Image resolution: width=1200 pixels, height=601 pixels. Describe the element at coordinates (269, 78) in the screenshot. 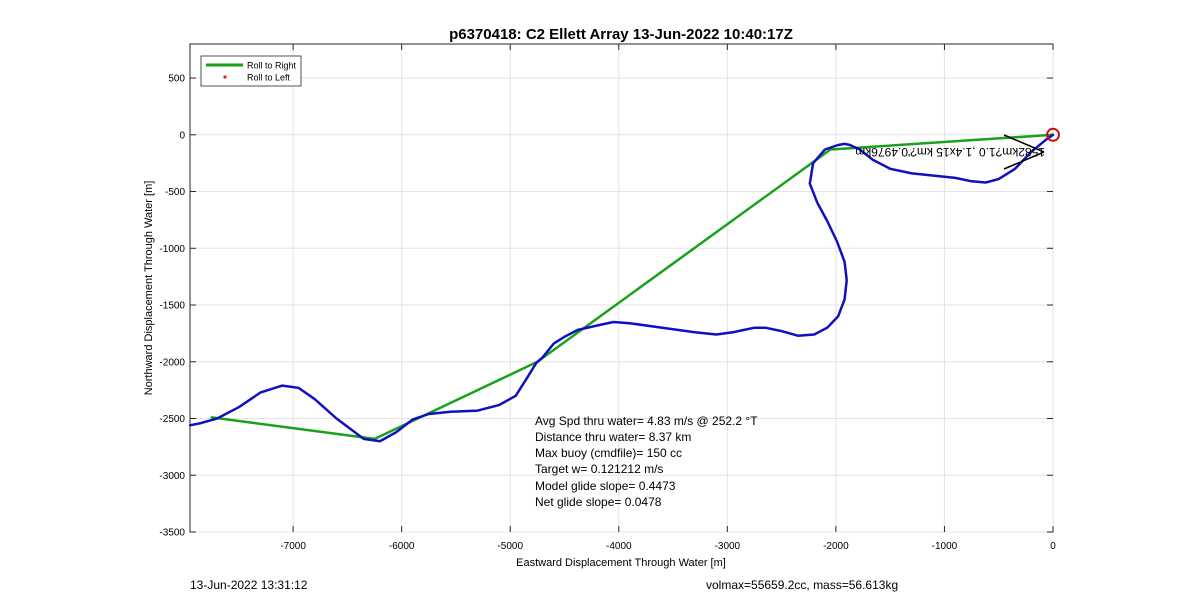

I see `legend-roll-left-label: Roll to Left` at that location.